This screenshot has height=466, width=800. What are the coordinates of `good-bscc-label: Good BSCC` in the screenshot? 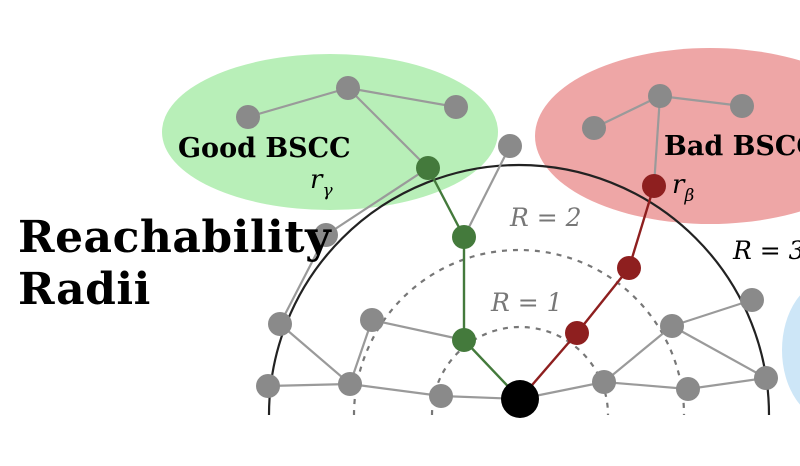 It's located at (264, 148).